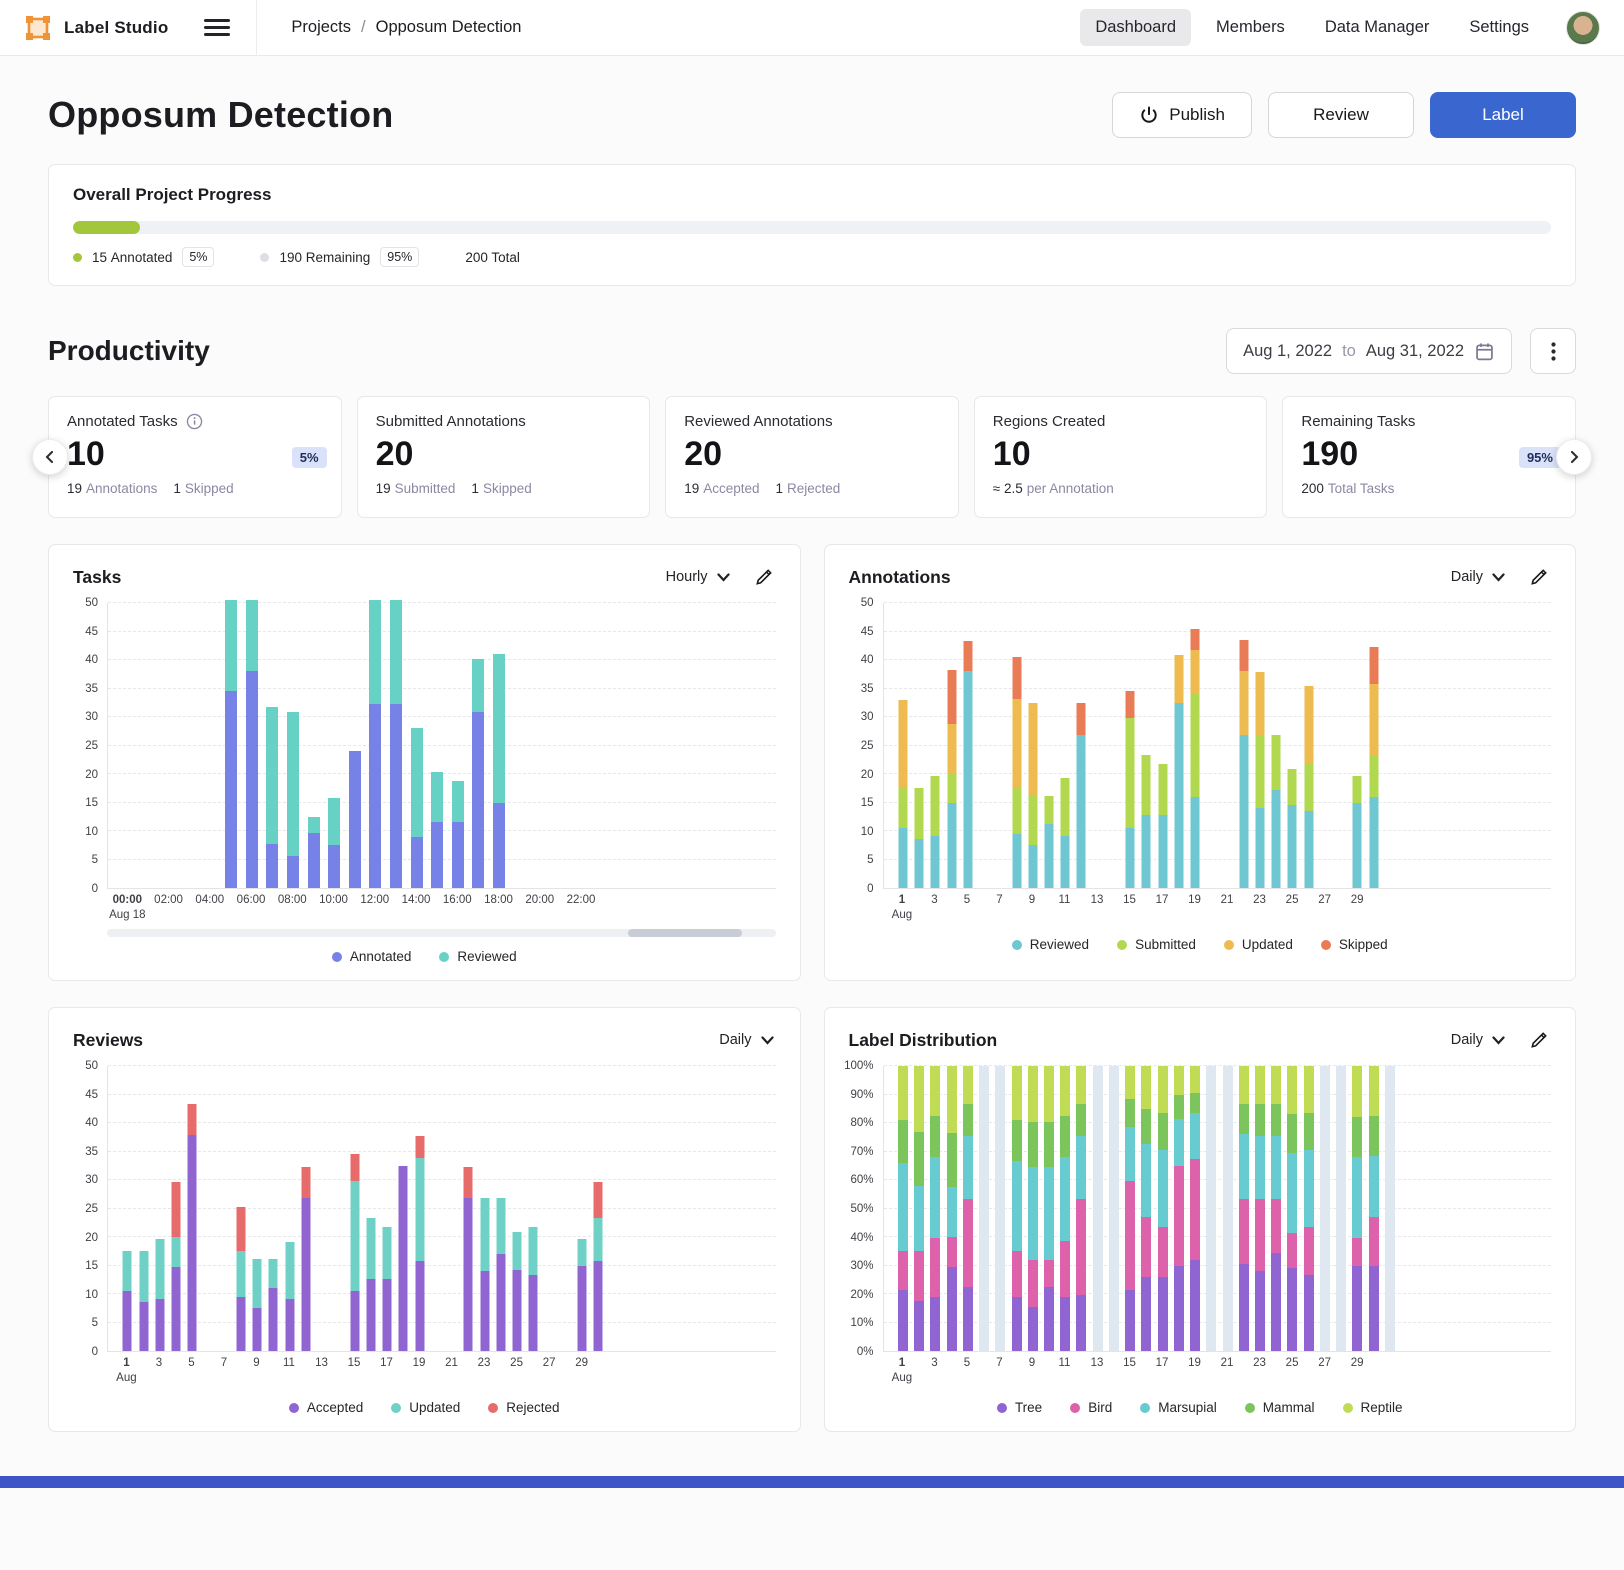 This screenshot has width=1624, height=1570. Describe the element at coordinates (132, 257) in the screenshot. I see `annotated-count-label: 15 Annotated` at that location.